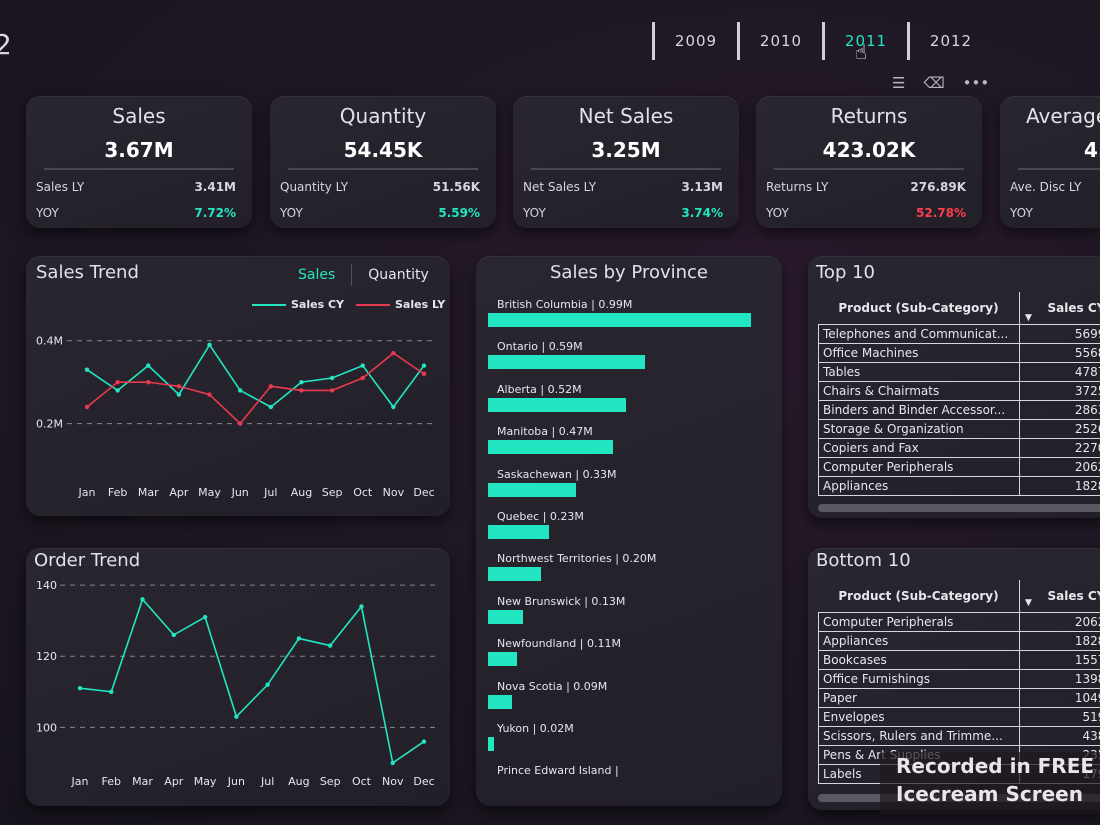 This screenshot has height=825, width=1100. What do you see at coordinates (959, 391) in the screenshot?
I see `table-row: Chairs & Chairmats37252` at bounding box center [959, 391].